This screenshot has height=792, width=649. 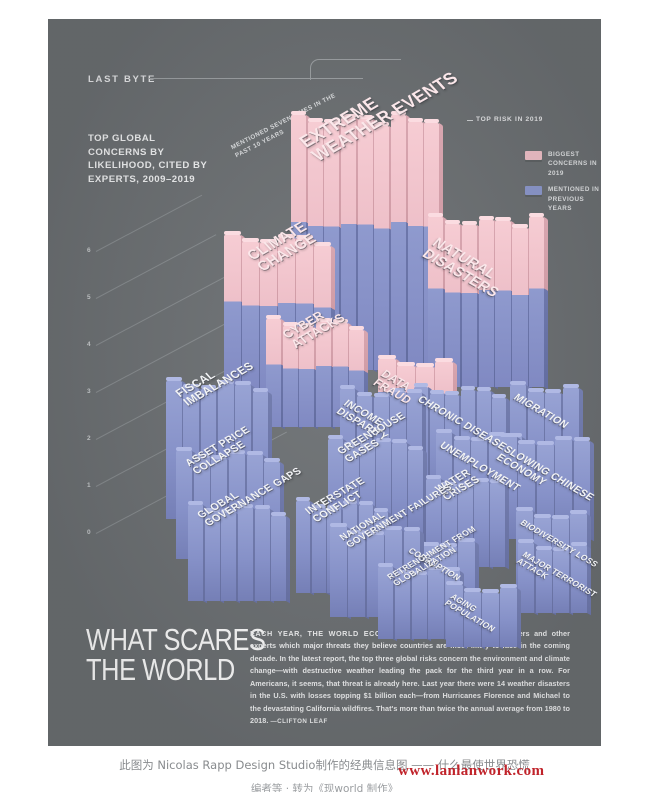 What do you see at coordinates (533, 191) in the screenshot?
I see `legend-swatch-blue` at bounding box center [533, 191].